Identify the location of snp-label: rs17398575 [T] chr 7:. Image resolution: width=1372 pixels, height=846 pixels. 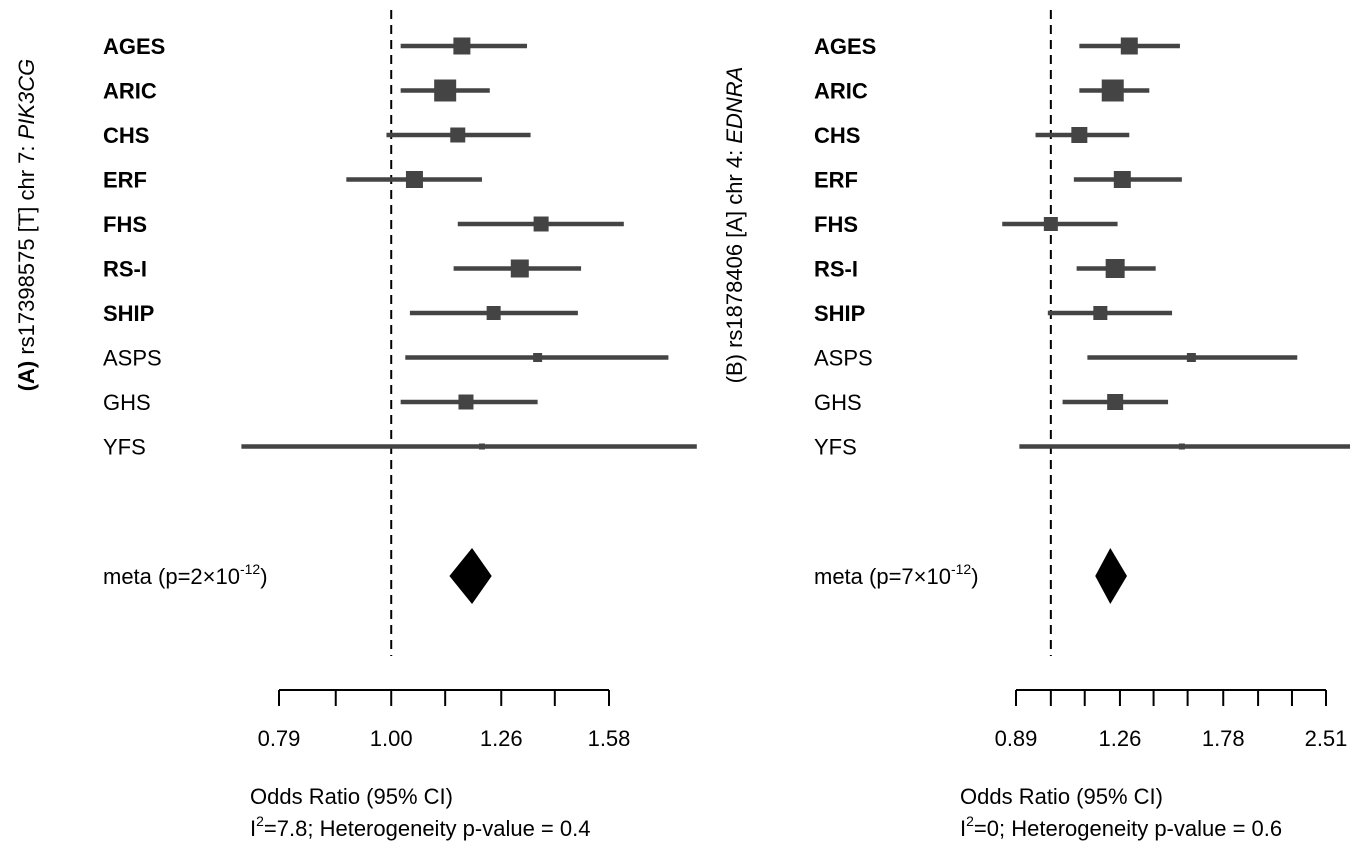
(26, 246).